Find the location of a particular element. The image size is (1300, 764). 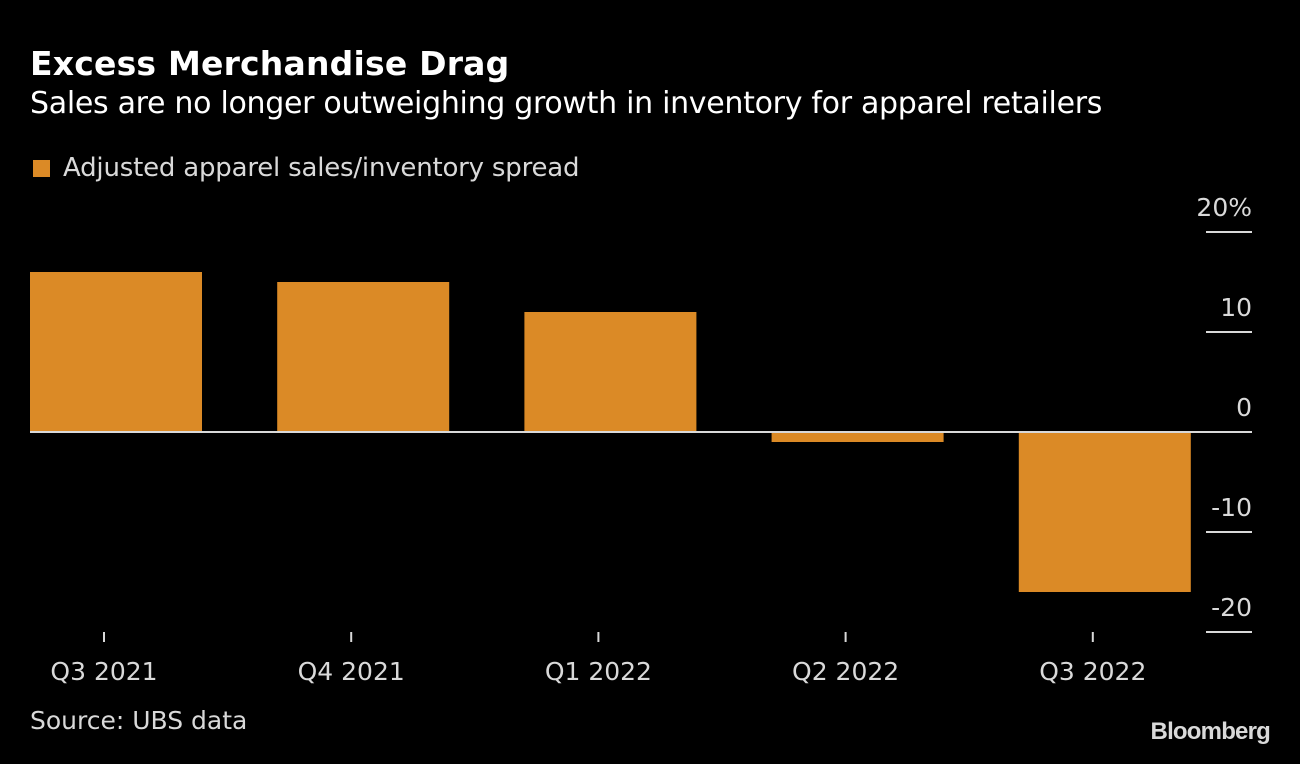

x-tick-label: Q1 2022 is located at coordinates (598, 671).